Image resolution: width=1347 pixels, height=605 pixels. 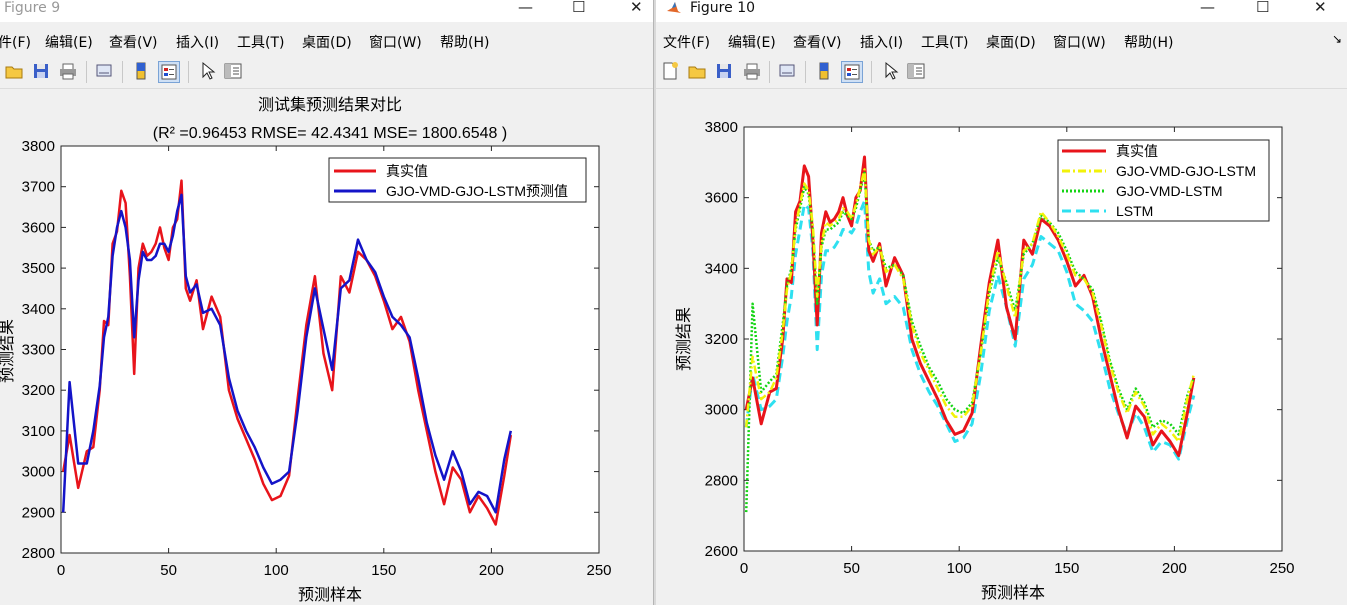 What do you see at coordinates (1186, 171) in the screenshot?
I see `legend-label-gjo-vmd-gjo-lstm: GJO-VMD-GJO-LSTM` at bounding box center [1186, 171].